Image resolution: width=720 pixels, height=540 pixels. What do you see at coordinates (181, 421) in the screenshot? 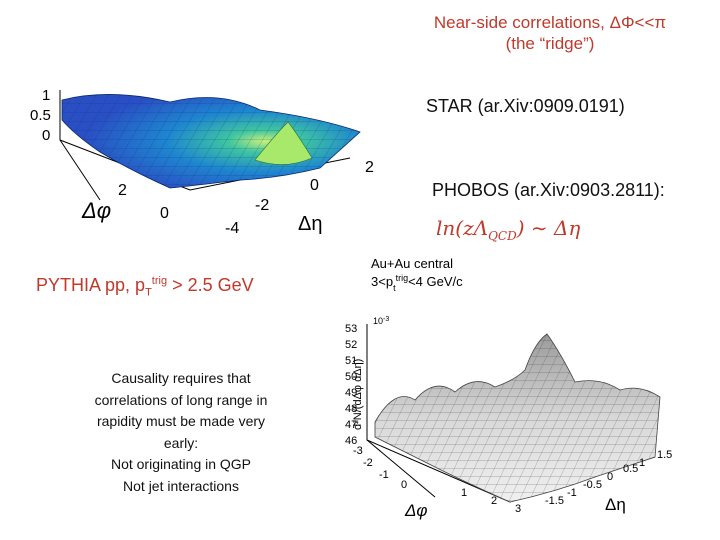
I see `causality-line: rapidity must be made very` at bounding box center [181, 421].